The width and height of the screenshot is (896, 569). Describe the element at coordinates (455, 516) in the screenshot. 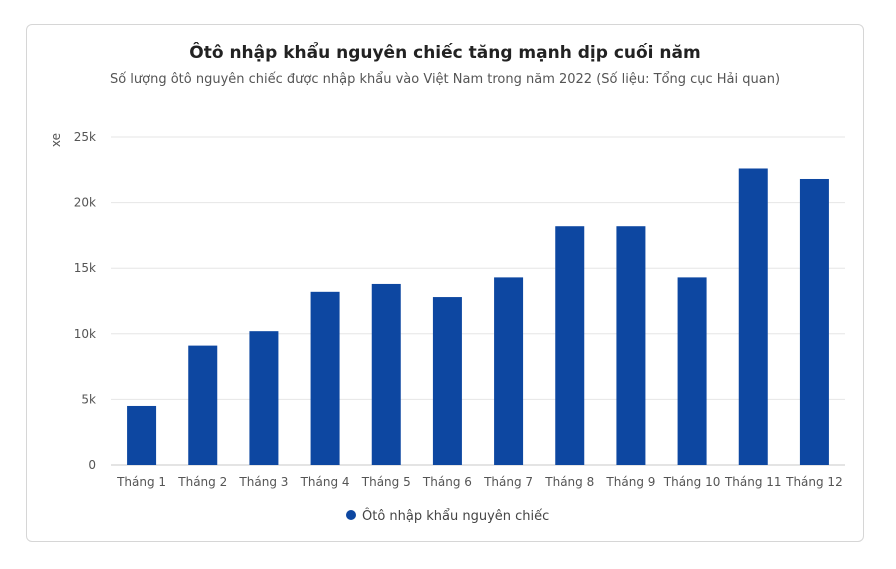

I see `legend-label: Ôtô nhập khẩu nguyên chiếc` at that location.